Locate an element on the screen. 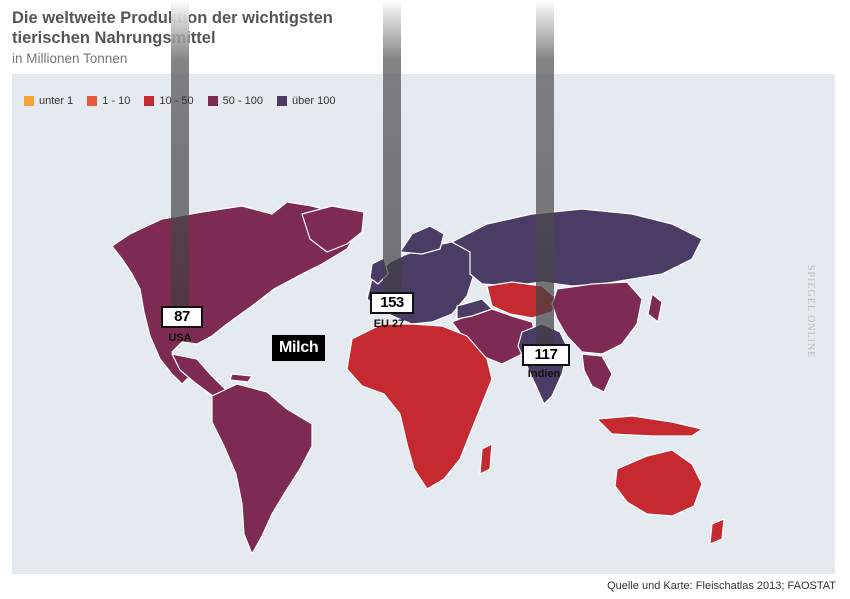 Image resolution: width=850 pixels, height=599 pixels. region-africa is located at coordinates (419, 406).